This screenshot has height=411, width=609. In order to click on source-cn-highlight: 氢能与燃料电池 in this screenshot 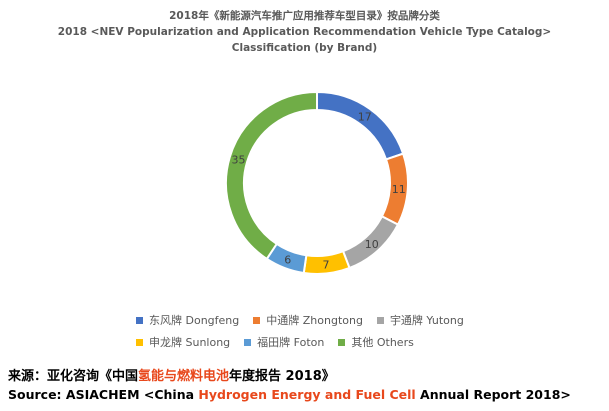, I will do `click(184, 376)`.